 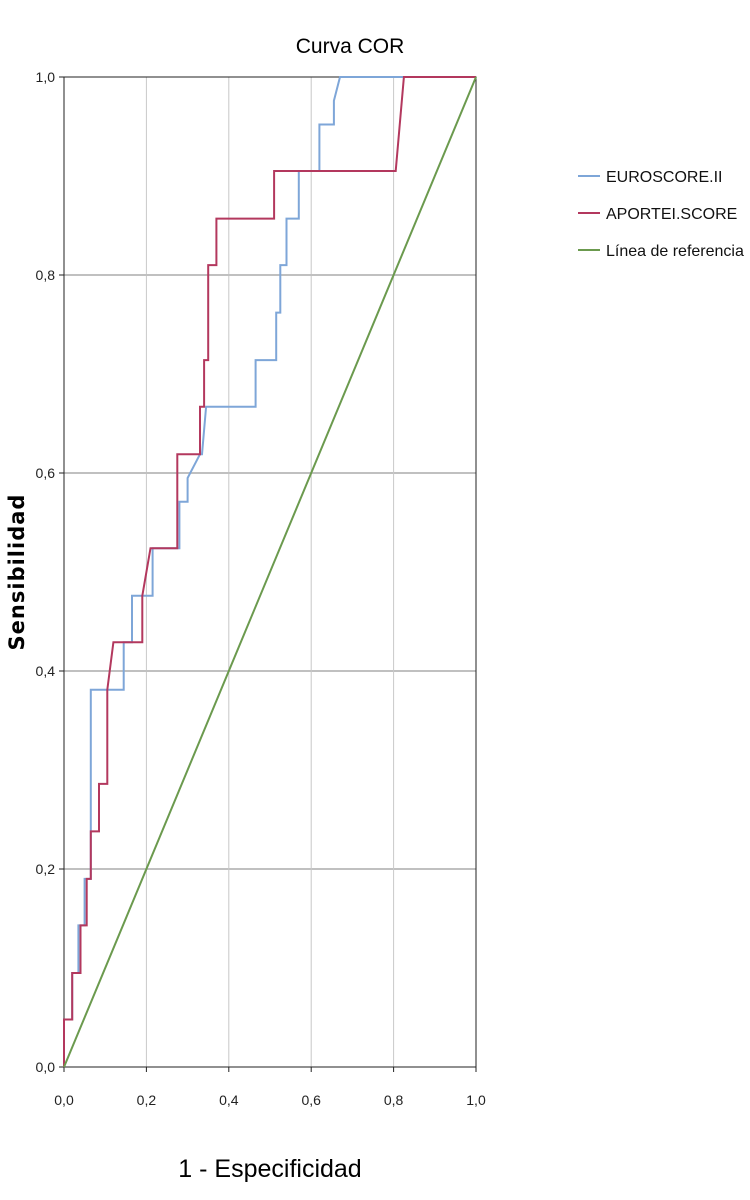 What do you see at coordinates (270, 1087) in the screenshot?
I see `x-axis-ticks: 0,0 0,2 0,4 0,6 0,8 1,0` at bounding box center [270, 1087].